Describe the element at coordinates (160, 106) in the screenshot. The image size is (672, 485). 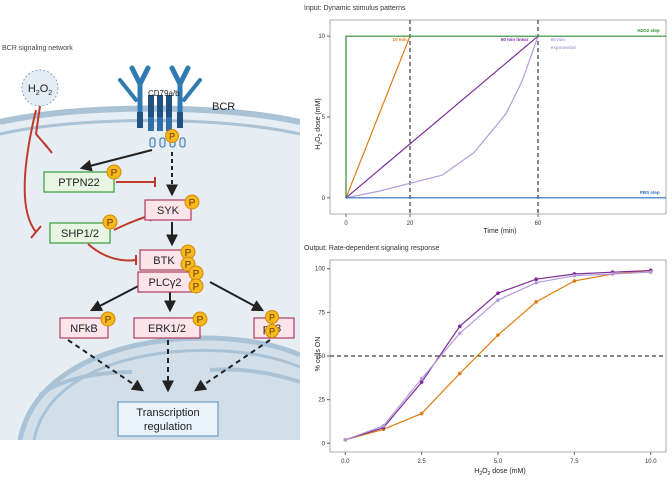
I see `bcr-receptor` at that location.